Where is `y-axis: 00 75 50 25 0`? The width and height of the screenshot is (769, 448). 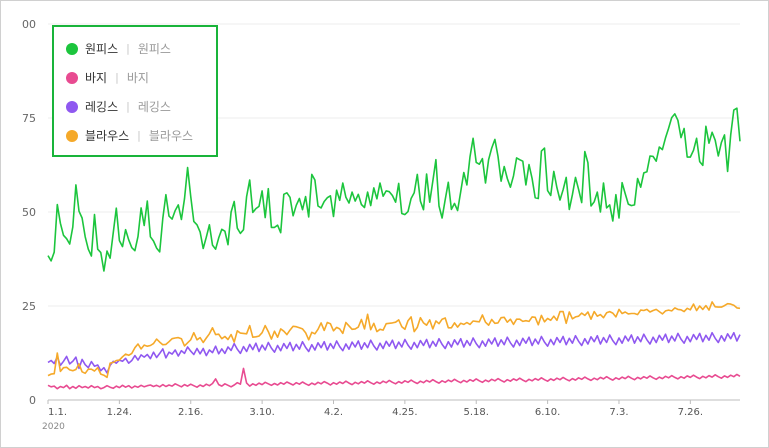
y-axis: 00 75 50 25 0 is located at coordinates (29, 212).